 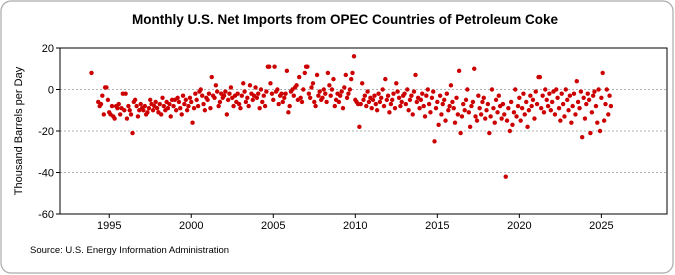 I want to click on x-tick-label: 2000, so click(x=191, y=226).